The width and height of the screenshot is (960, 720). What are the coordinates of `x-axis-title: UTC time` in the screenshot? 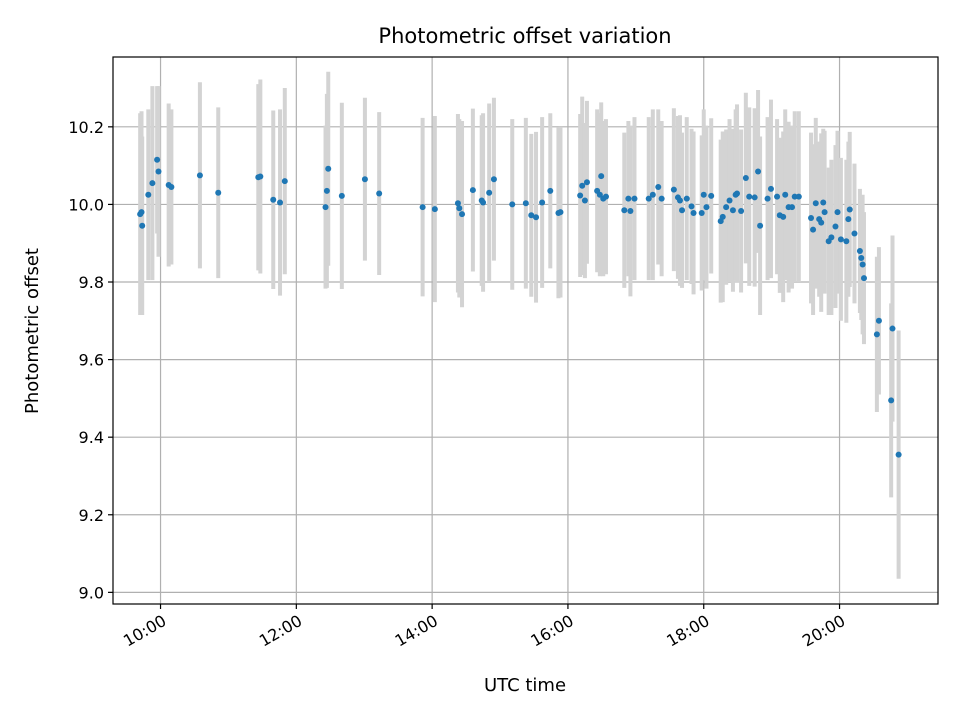 It's located at (525, 685).